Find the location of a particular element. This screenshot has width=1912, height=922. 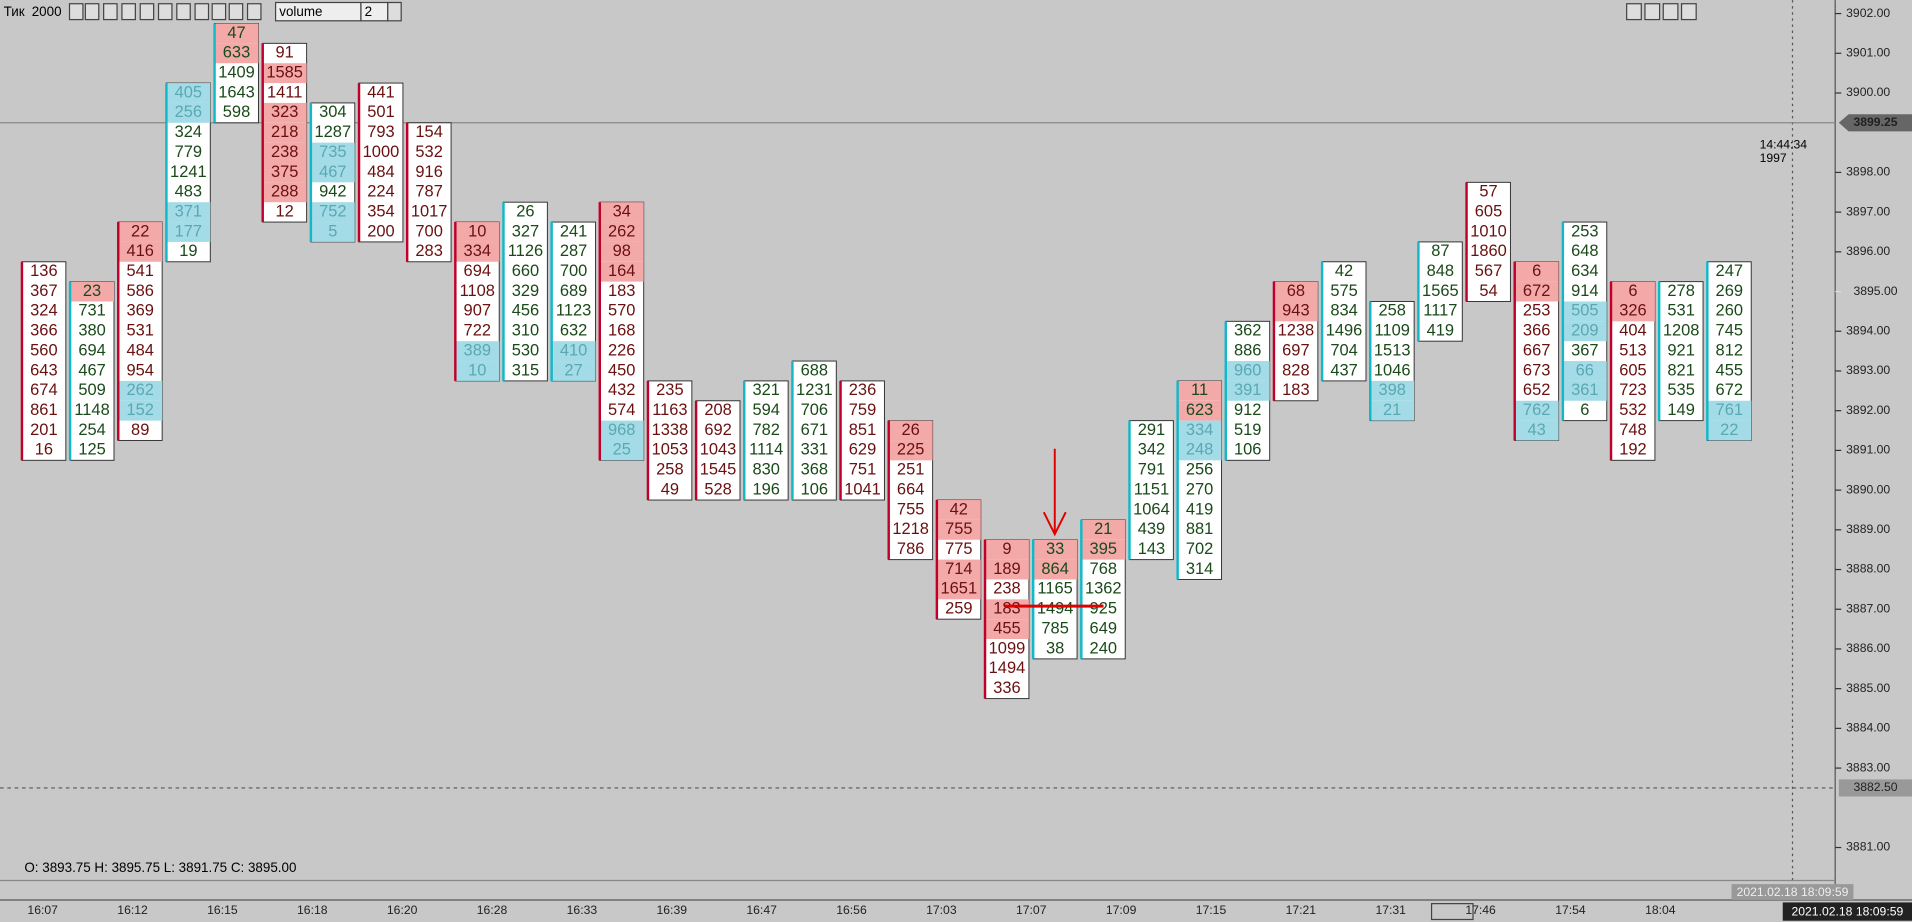

toolbar-period: 2000 is located at coordinates (47, 11).